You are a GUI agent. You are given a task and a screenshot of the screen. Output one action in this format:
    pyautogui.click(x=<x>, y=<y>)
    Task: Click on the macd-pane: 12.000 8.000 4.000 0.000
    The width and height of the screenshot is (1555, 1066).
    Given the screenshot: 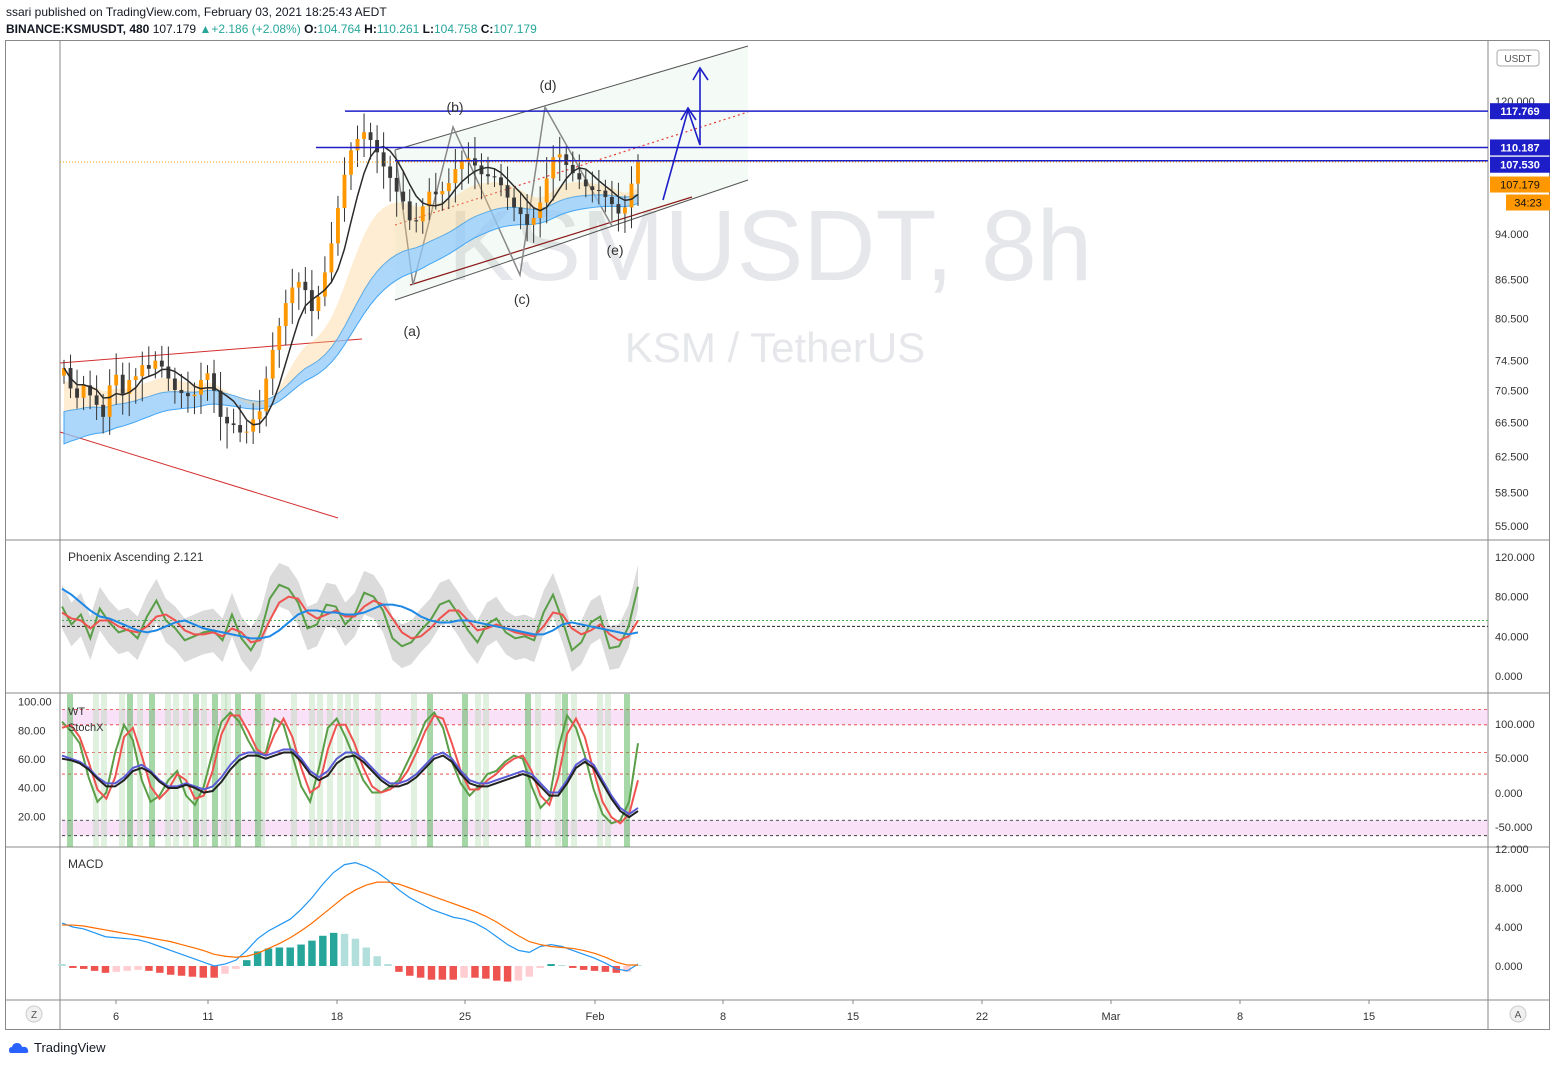 What is the action you would take?
    pyautogui.click(x=793, y=913)
    